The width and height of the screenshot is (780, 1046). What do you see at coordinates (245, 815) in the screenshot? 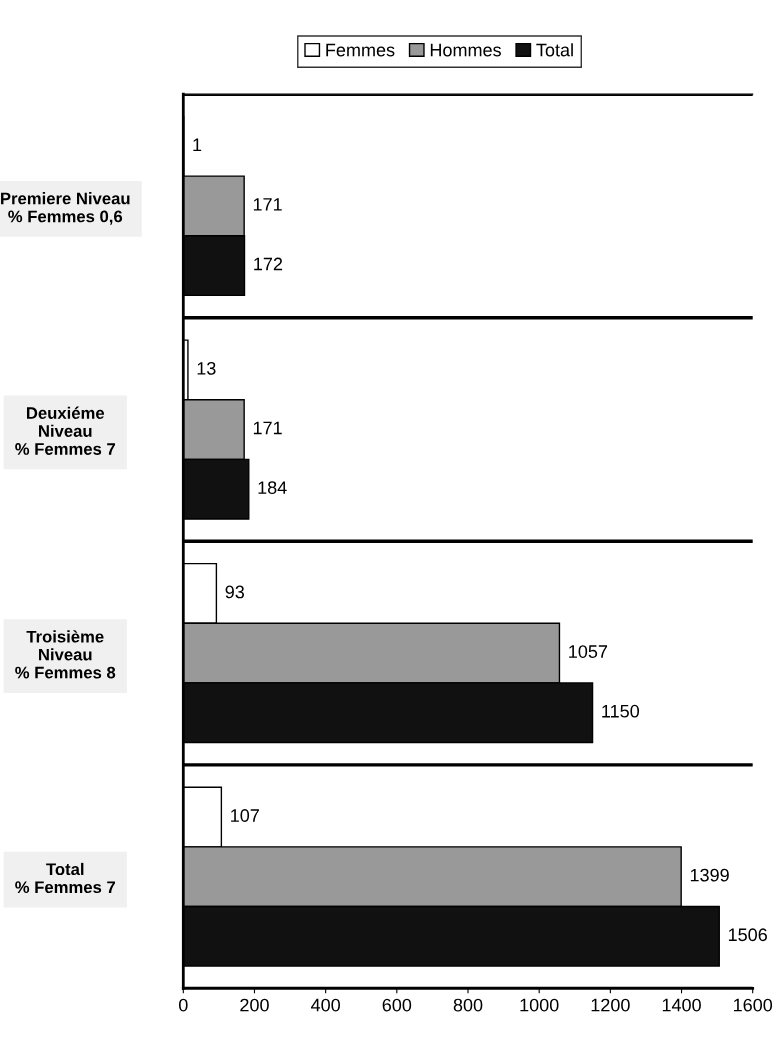
I see `data-label: 107` at bounding box center [245, 815].